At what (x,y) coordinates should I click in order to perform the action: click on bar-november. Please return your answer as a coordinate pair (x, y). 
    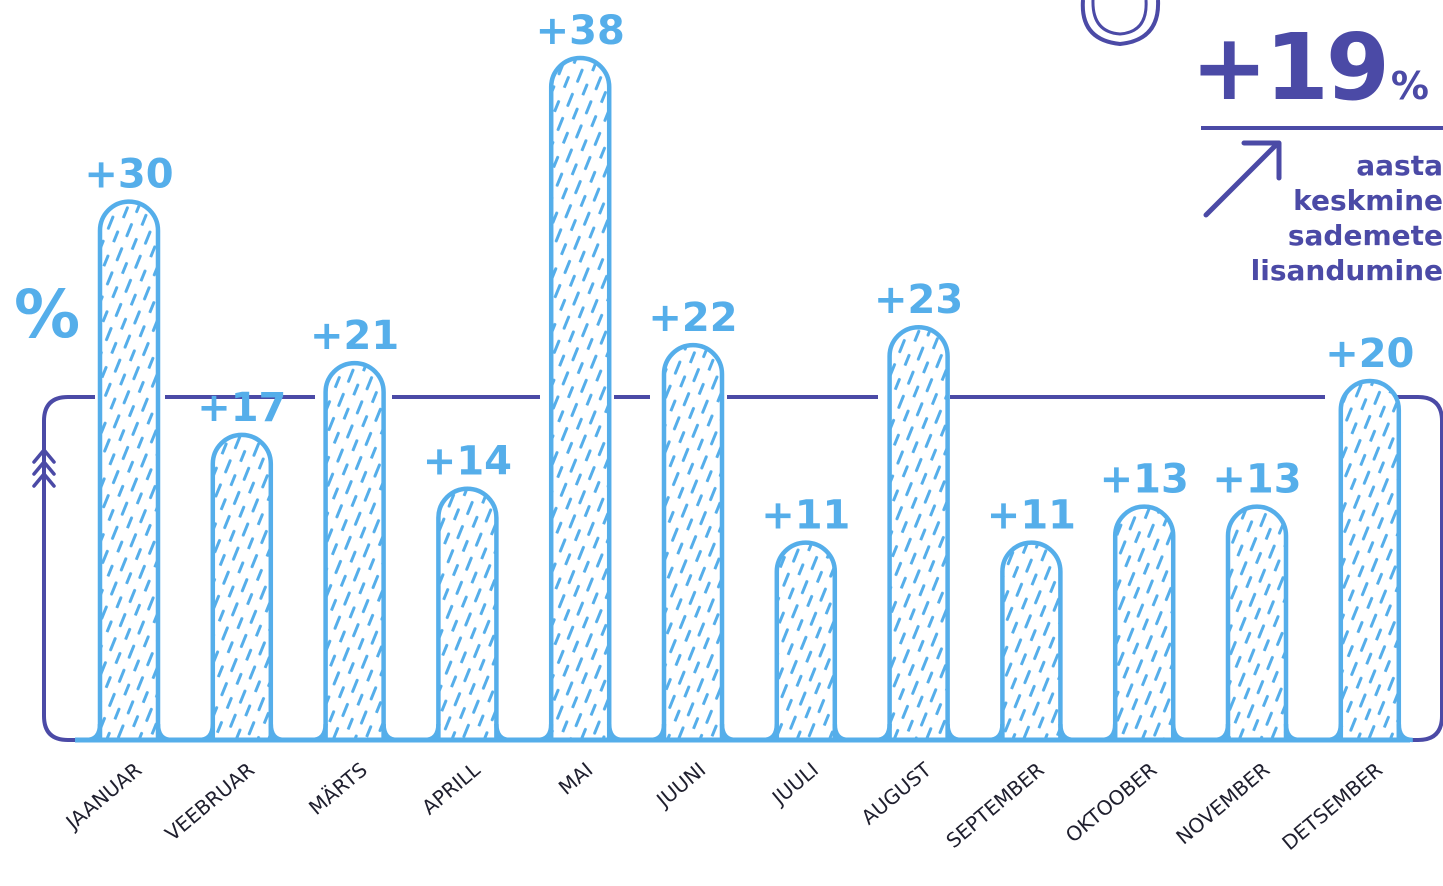
    Looking at the image, I should click on (1257, 623).